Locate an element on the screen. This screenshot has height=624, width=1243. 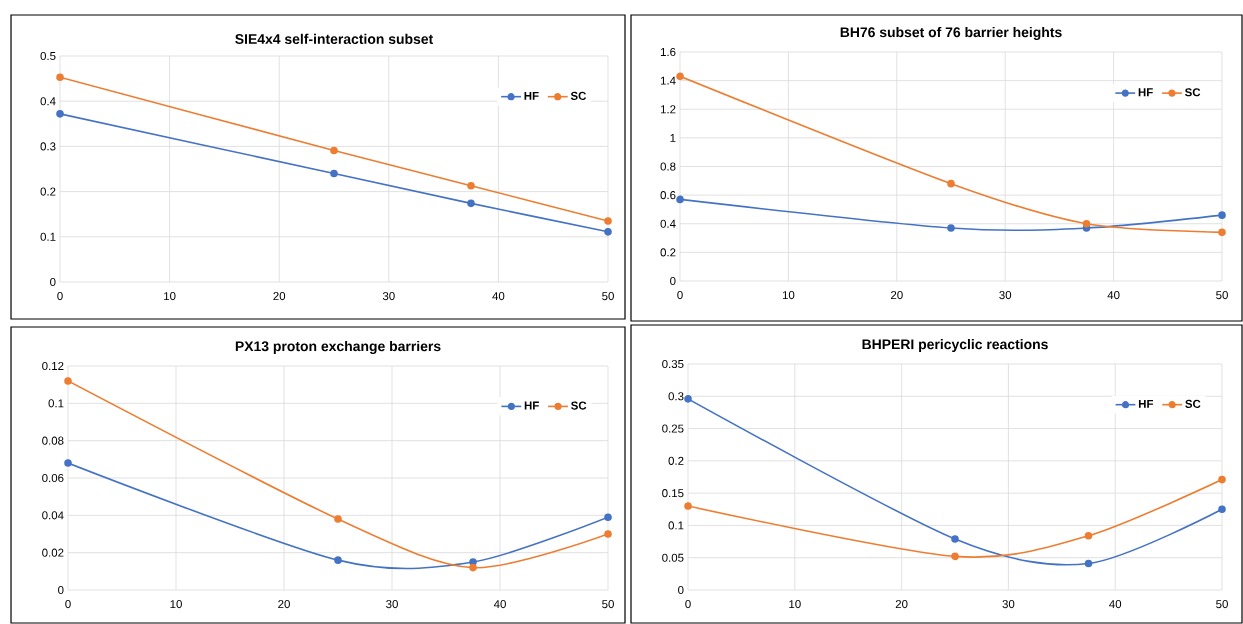
y-tick-label: 0.35 is located at coordinates (673, 364).